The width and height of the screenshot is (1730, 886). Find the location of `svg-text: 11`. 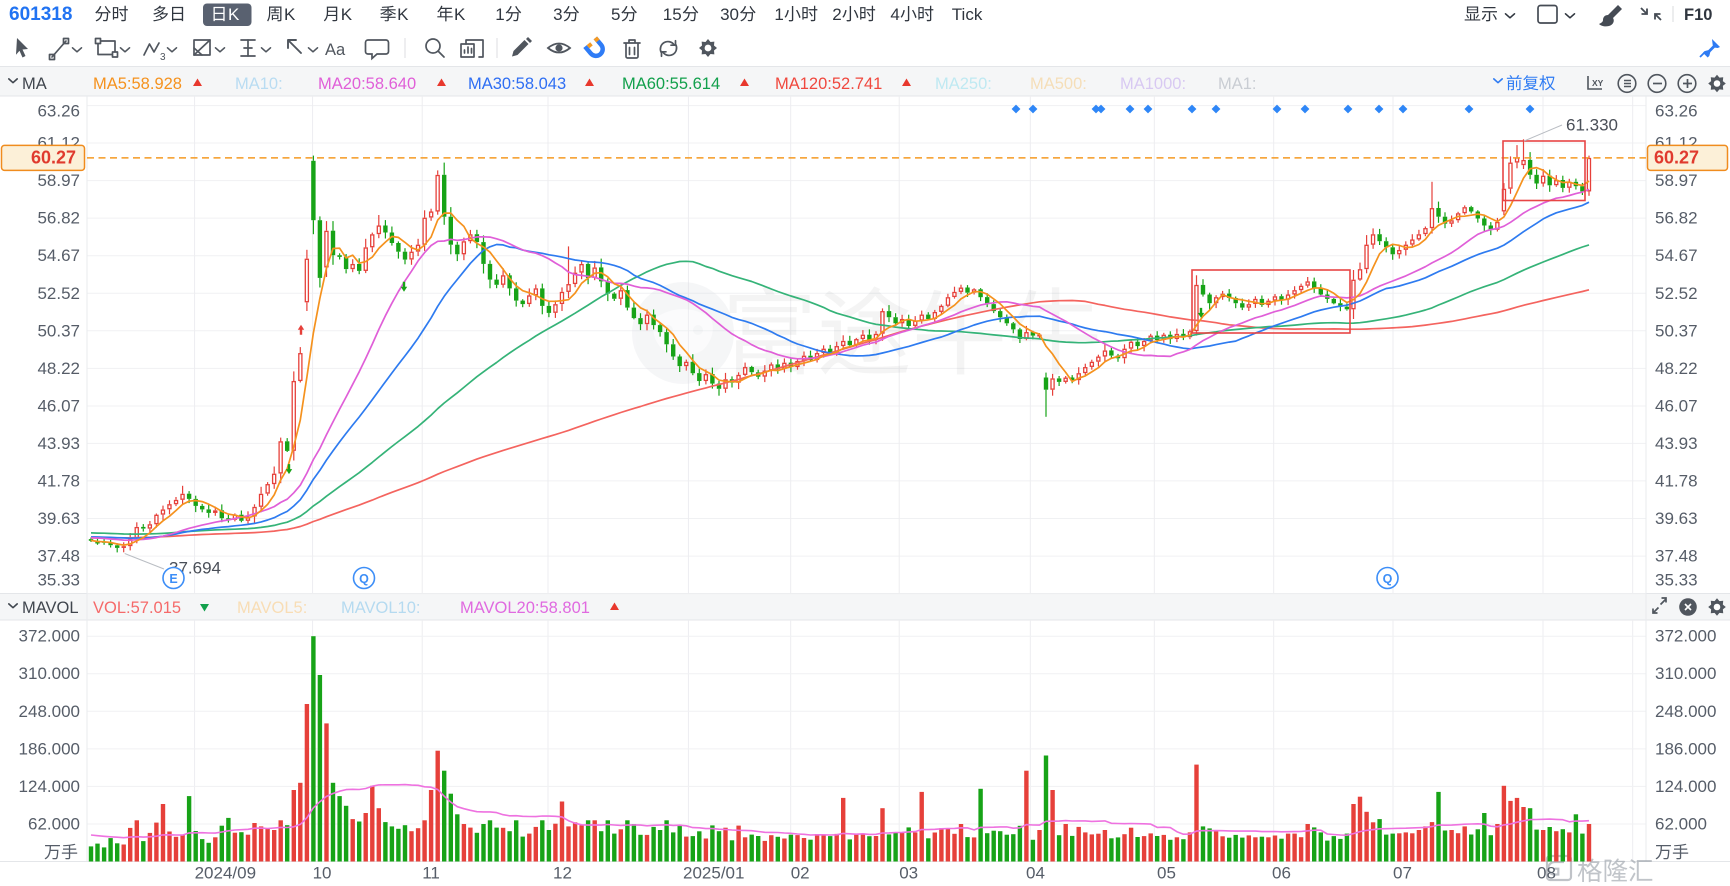

svg-text: 11 is located at coordinates (431, 873).